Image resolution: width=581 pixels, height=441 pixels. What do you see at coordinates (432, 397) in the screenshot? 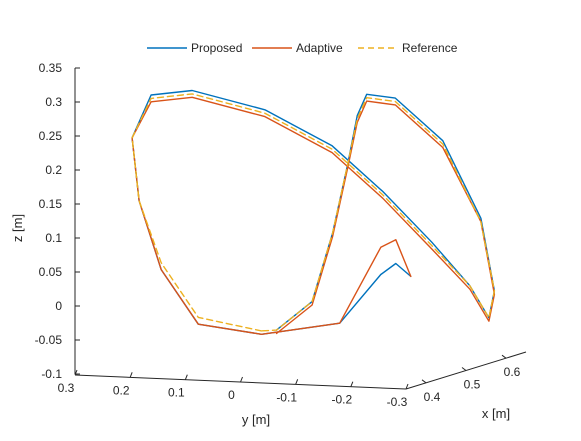
I see `x-tick-label: 0.4` at bounding box center [432, 397].